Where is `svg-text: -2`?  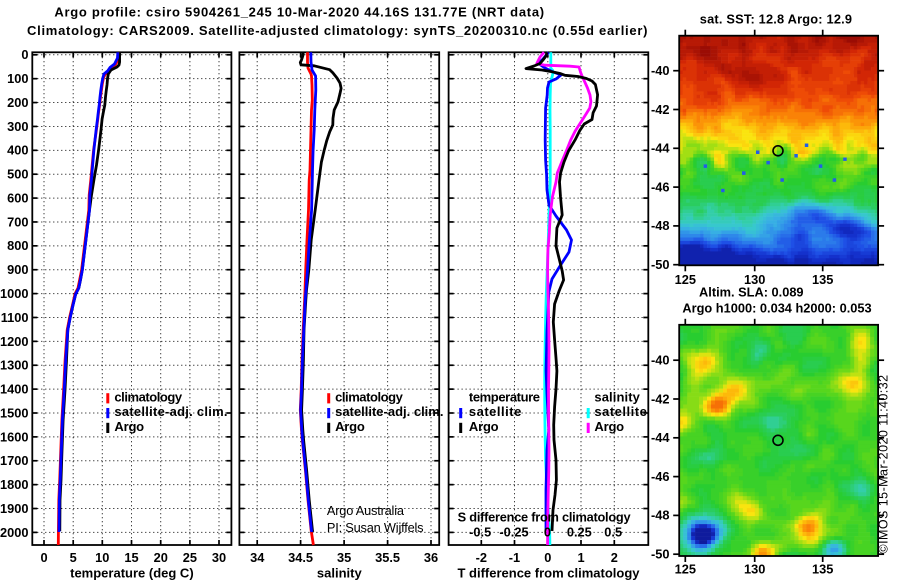
svg-text: -2 is located at coordinates (481, 557).